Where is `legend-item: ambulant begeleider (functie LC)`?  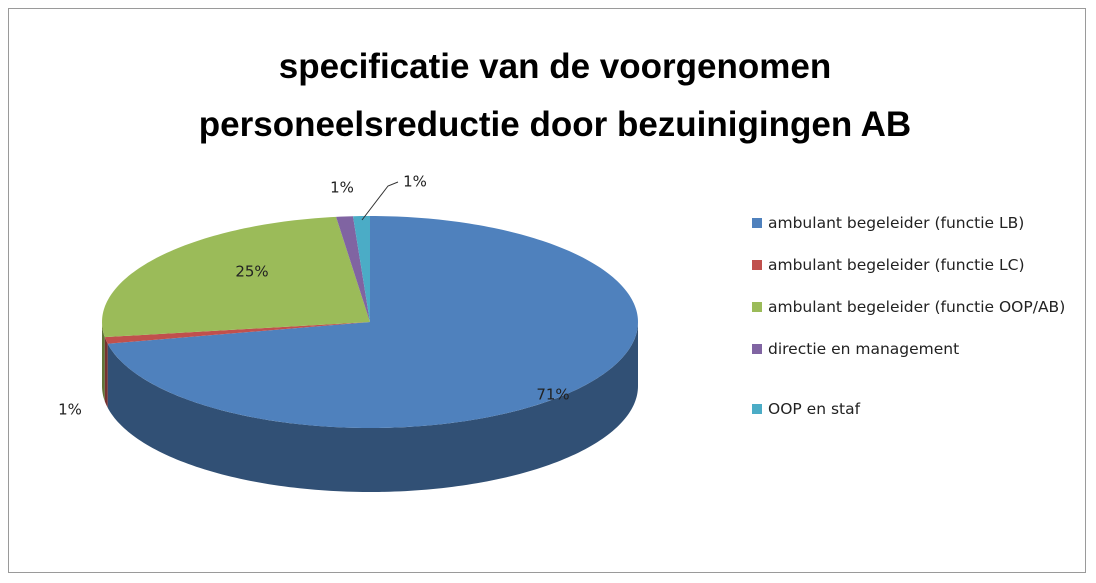 legend-item: ambulant begeleider (functie LC) is located at coordinates (917, 265).